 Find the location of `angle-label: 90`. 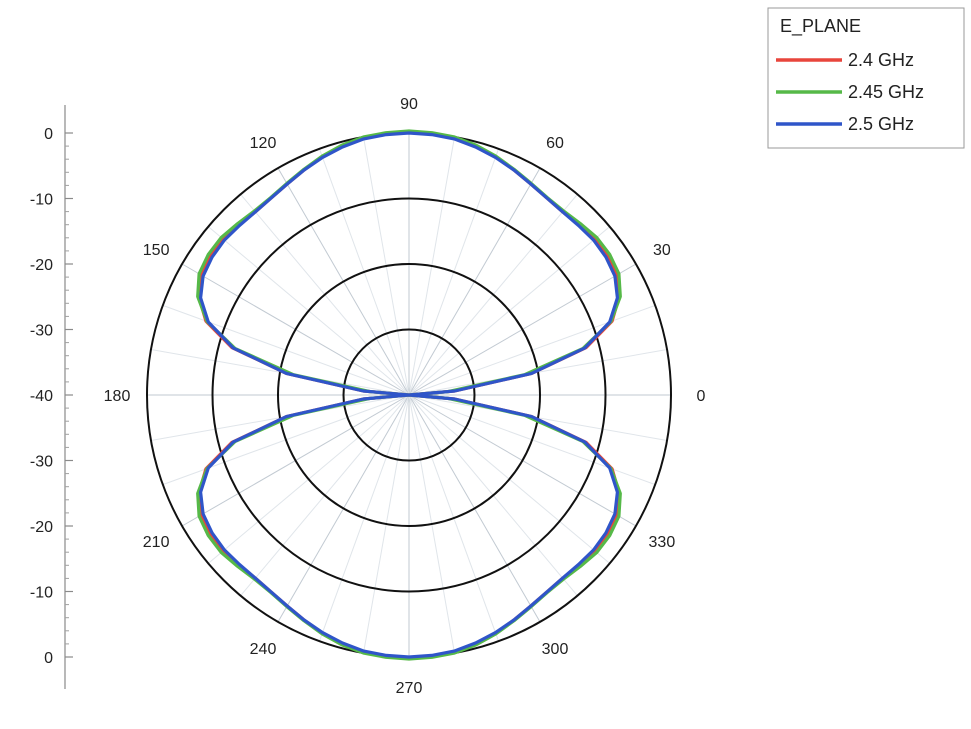

angle-label: 90 is located at coordinates (409, 104).